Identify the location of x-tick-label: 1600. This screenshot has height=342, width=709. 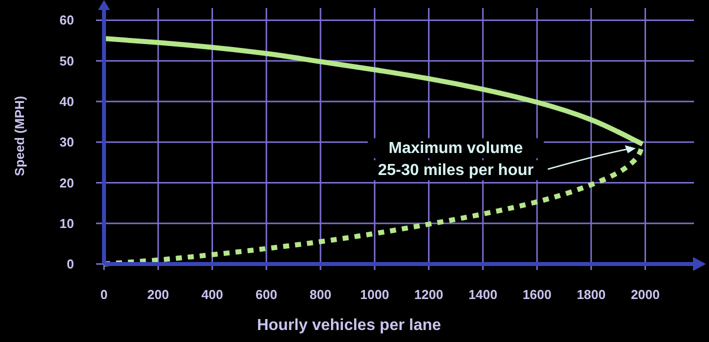
(537, 294).